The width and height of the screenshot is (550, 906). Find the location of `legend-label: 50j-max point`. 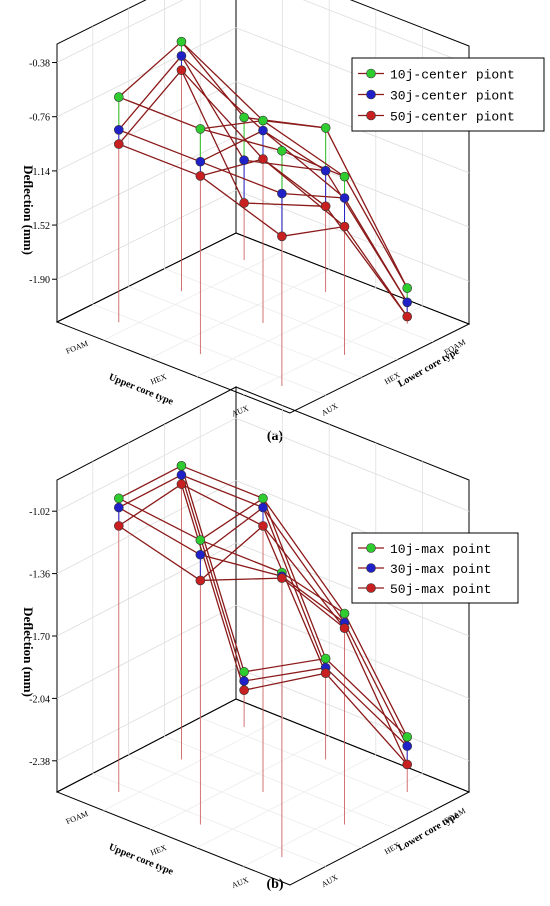

legend-label: 50j-max point is located at coordinates (440, 589).